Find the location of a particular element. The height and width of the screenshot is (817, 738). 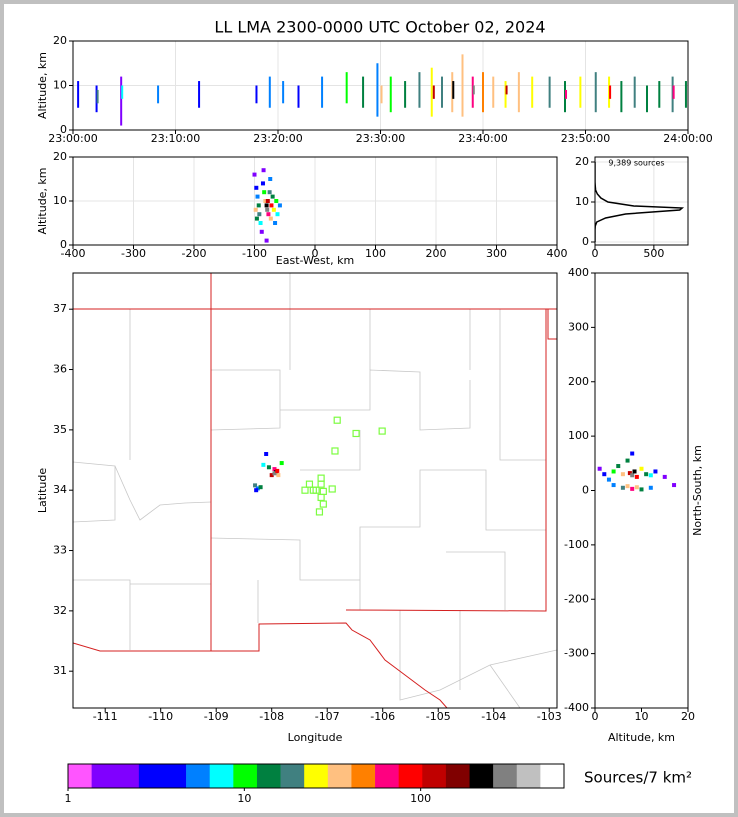

y-tick-label: 20 is located at coordinates (60, 156).